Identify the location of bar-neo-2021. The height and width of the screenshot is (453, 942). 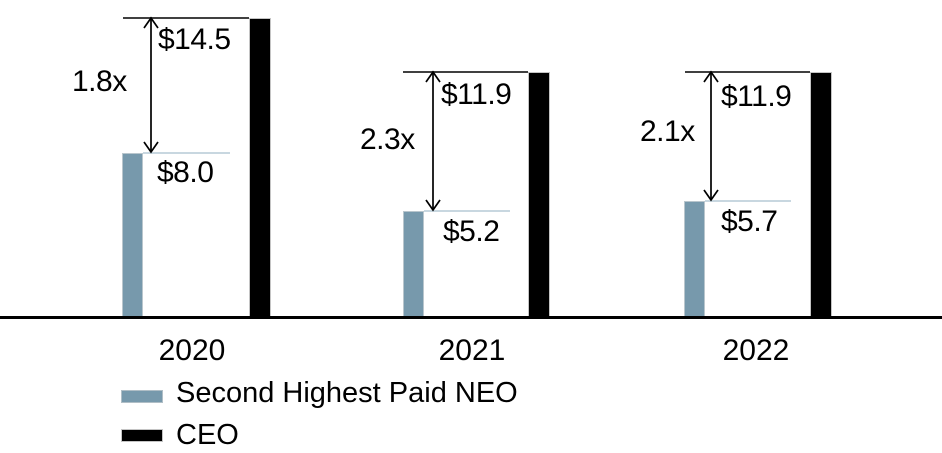
(413, 264).